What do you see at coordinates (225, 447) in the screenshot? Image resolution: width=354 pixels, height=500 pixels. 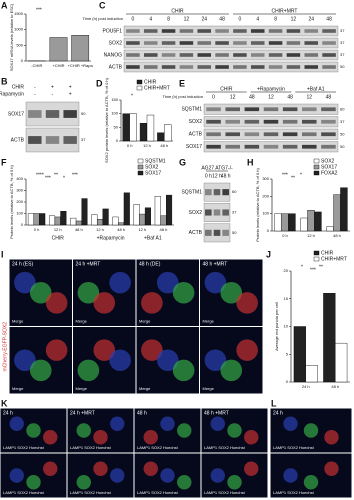 I see `overlay-label: LAMP1 SOX2 Hoechst` at bounding box center [225, 447].